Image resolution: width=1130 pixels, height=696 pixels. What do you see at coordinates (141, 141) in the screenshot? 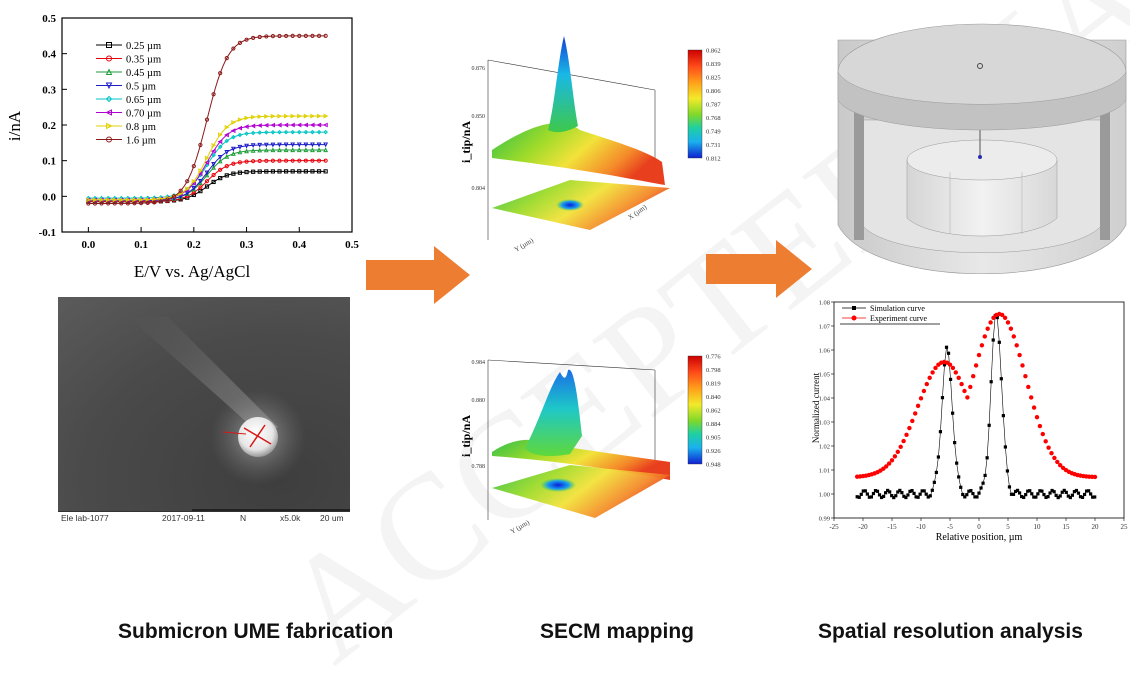
I see `cv-legend-label: 1.6 µm` at bounding box center [141, 141].